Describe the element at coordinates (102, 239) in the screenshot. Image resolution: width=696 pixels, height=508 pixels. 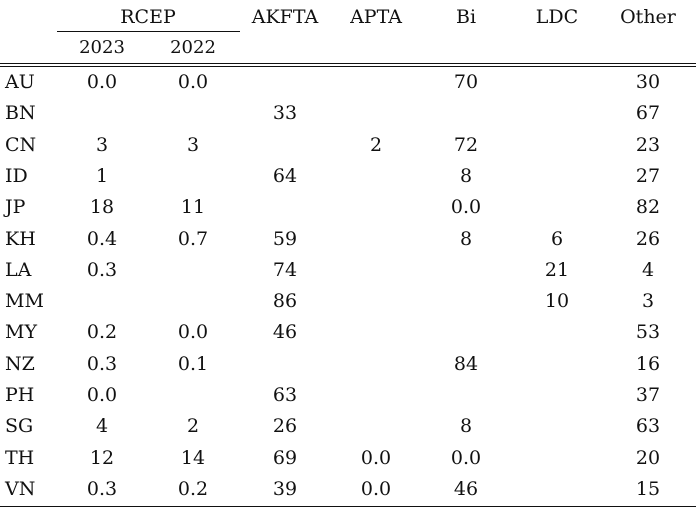
I see `cell-r2023: 0.4` at that location.